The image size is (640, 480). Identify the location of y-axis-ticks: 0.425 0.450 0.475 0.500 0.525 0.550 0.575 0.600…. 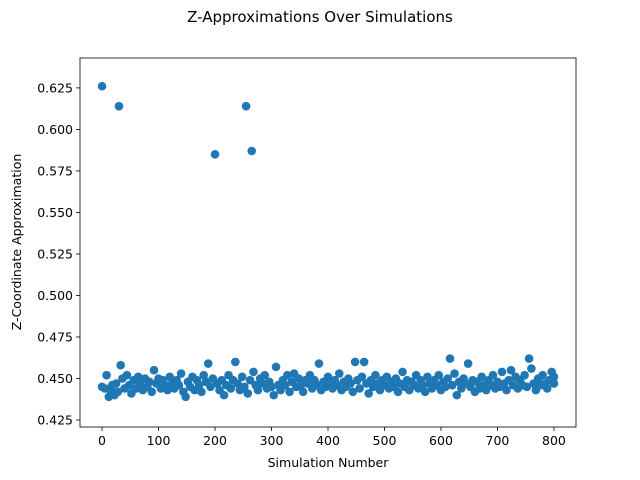
(58, 254).